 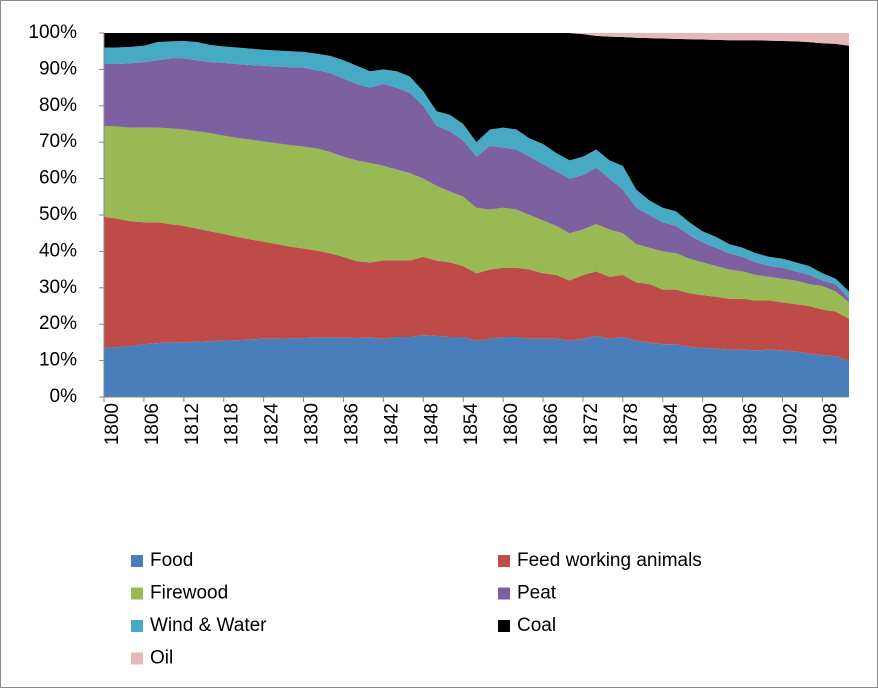 What do you see at coordinates (58, 178) in the screenshot?
I see `y-tick-label: 60%` at bounding box center [58, 178].